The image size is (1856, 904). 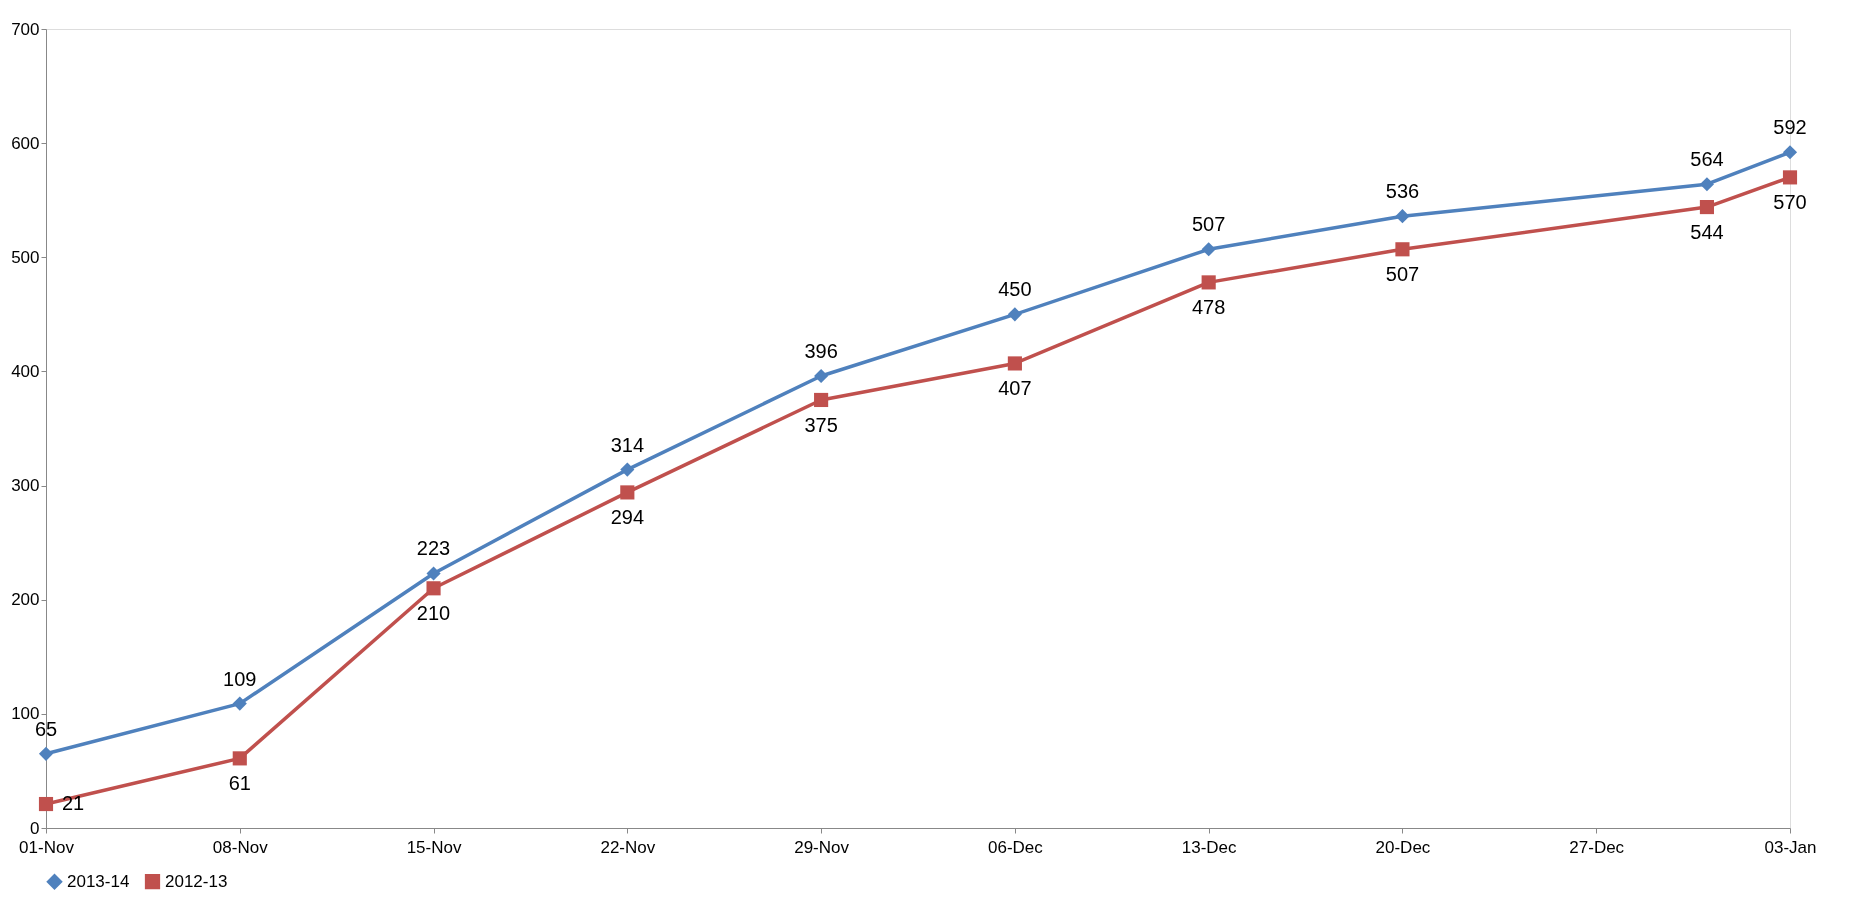 What do you see at coordinates (1790, 847) in the screenshot?
I see `x-tick-label: 03-Jan` at bounding box center [1790, 847].